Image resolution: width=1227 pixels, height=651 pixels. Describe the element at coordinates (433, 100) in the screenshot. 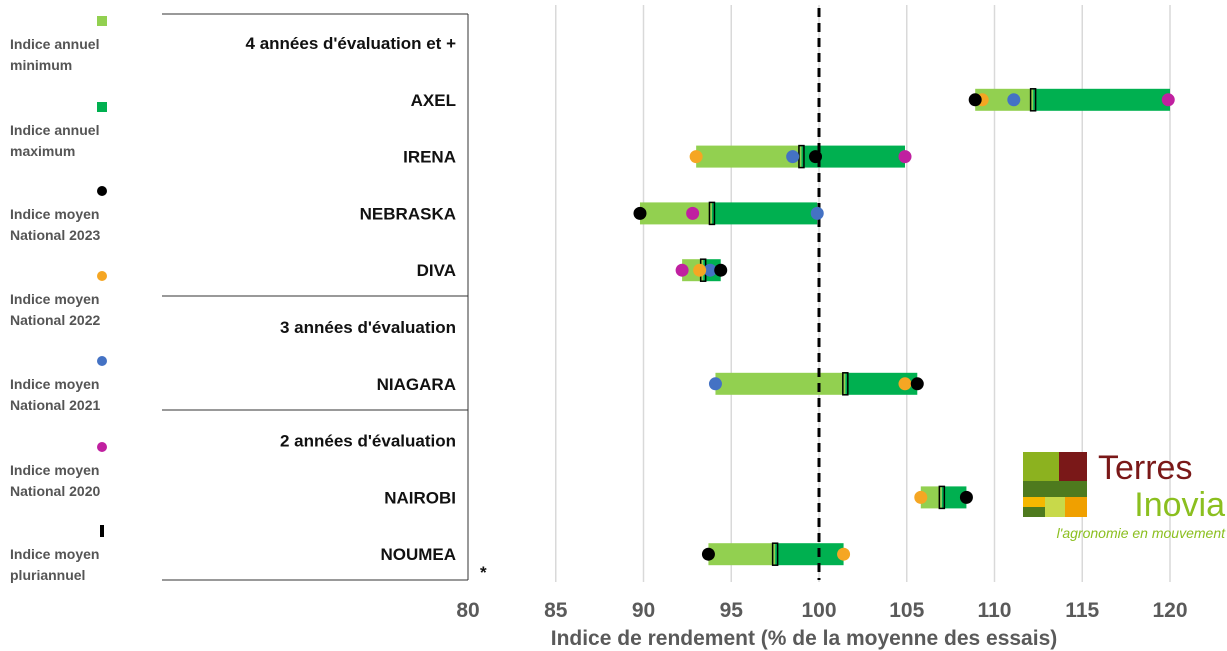

I see `variety-label: AXEL` at that location.